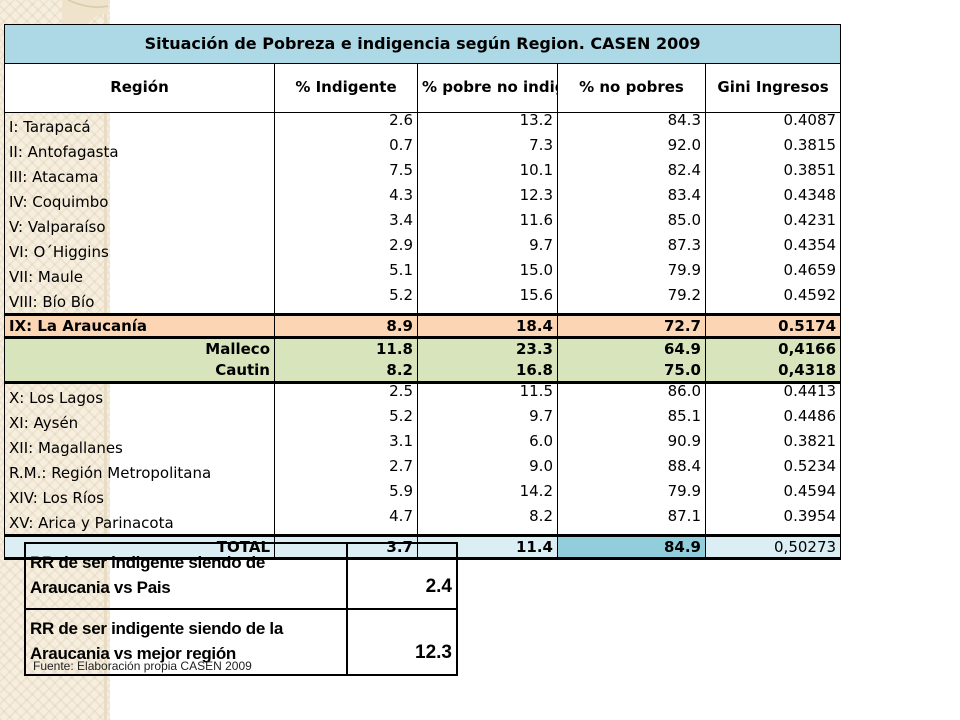 Image resolution: width=960 pixels, height=720 pixels. I want to click on no-pobres-cell: 84.3, so click(631, 125).